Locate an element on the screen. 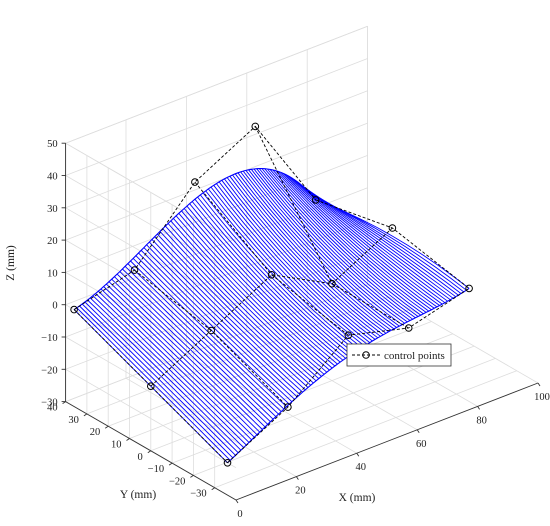 Image resolution: width=550 pixels, height=526 pixels. x-tick-label: 0 is located at coordinates (239, 514).